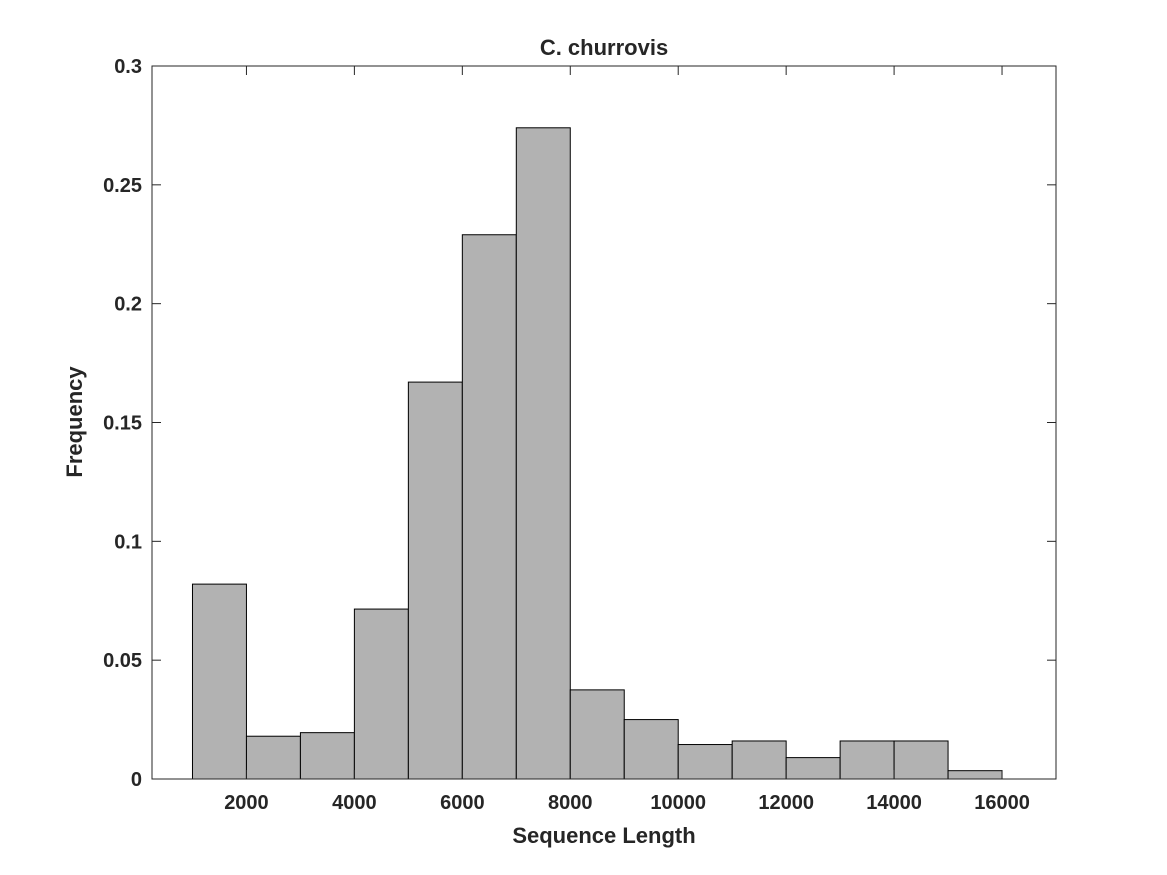 Image resolution: width=1167 pixels, height=875 pixels. I want to click on x-tick-label: 8000, so click(570, 803).